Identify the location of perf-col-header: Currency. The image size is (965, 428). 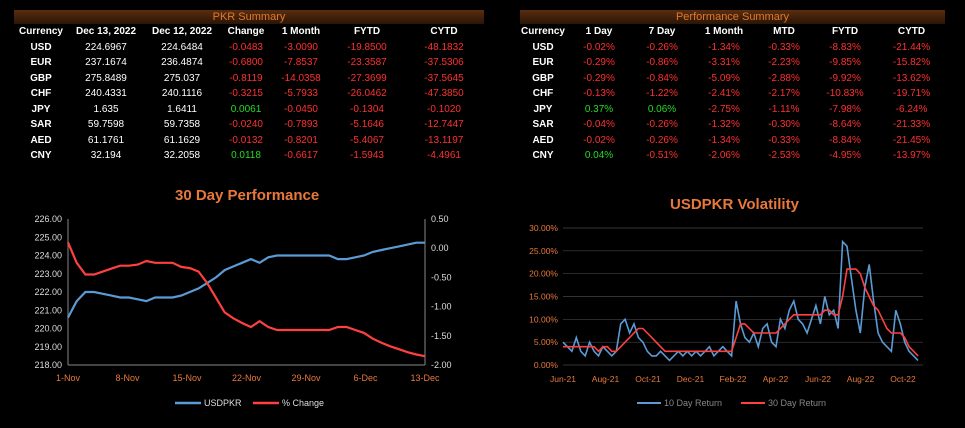
(543, 32).